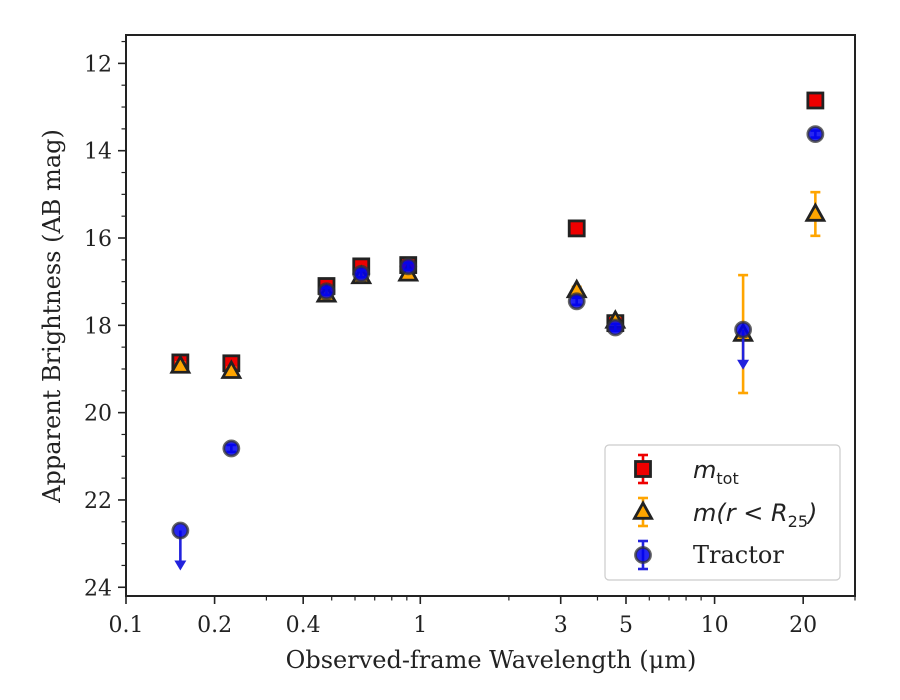 Image resolution: width=900 pixels, height=700 pixels. I want to click on x-axis-label: Observed-frame Wavelength (μm), so click(491, 660).